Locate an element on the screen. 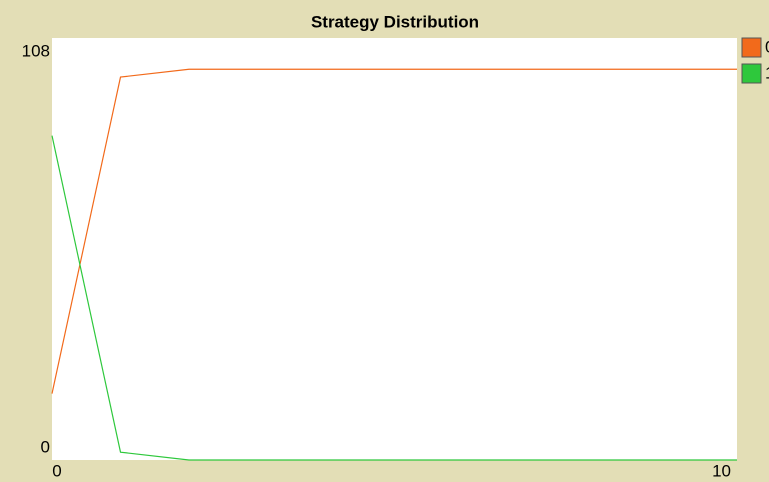 This screenshot has width=769, height=482. legend-label: 1 is located at coordinates (767, 72).